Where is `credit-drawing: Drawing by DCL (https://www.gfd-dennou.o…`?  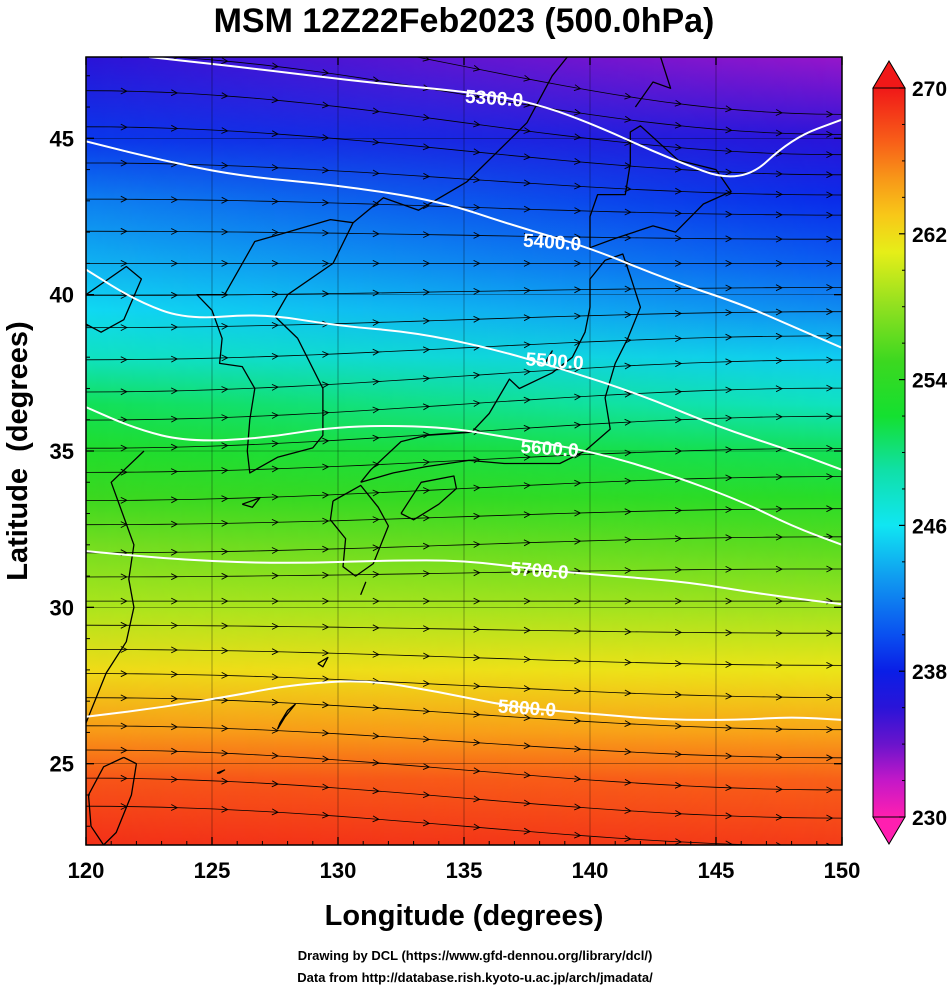 credit-drawing: Drawing by DCL (https://www.gfd-dennou.o… is located at coordinates (475, 955).